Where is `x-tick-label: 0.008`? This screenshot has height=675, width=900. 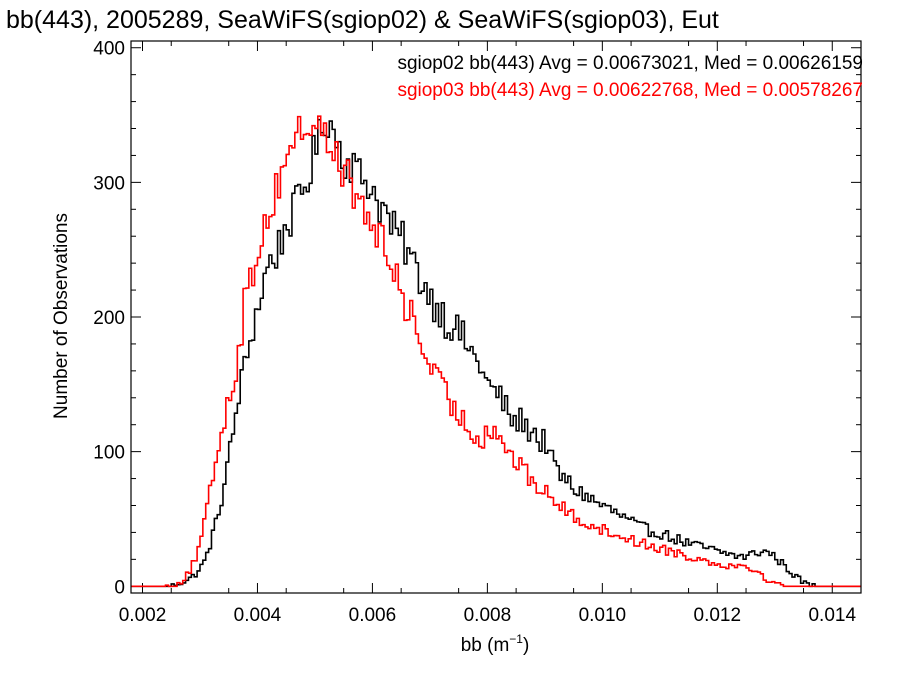 x-tick-label: 0.008 is located at coordinates (488, 615).